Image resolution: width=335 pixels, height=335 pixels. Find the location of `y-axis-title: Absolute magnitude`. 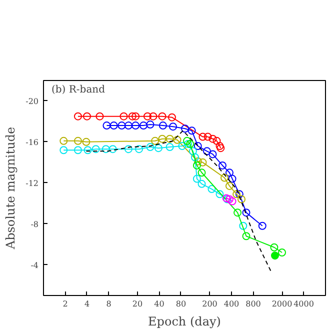

y-axis-title: Absolute magnitude is located at coordinates (11, 188).